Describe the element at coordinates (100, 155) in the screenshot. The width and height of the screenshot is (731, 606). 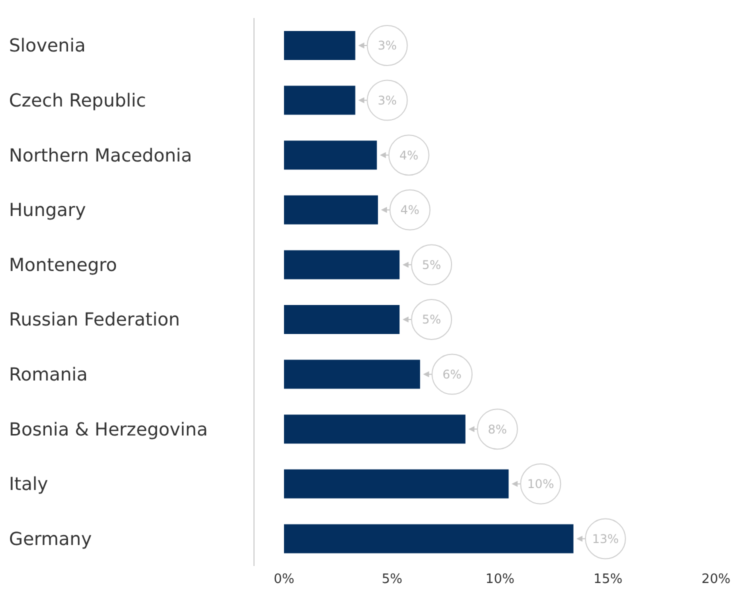
I see `y-tick-label: Northern Macedonia` at that location.